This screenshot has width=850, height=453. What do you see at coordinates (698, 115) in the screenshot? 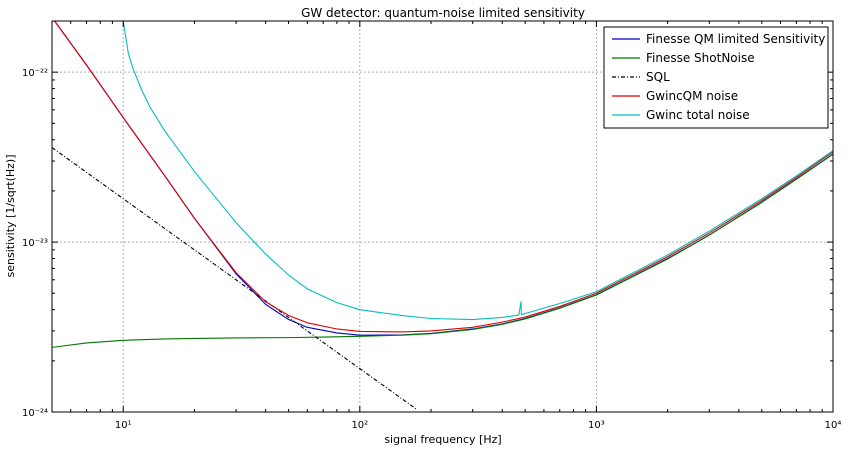
I see `legend-label: Gwinc total noise` at bounding box center [698, 115].